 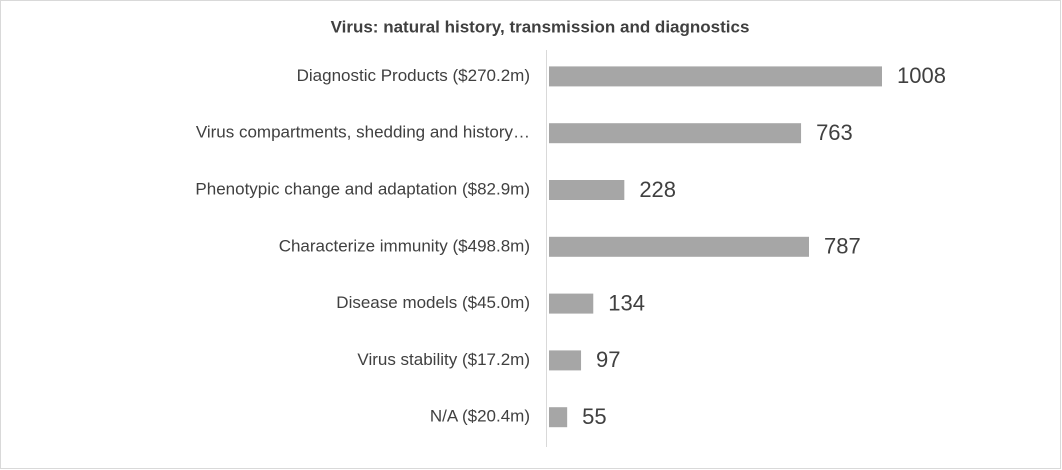 I want to click on data-label: 763, so click(x=834, y=132).